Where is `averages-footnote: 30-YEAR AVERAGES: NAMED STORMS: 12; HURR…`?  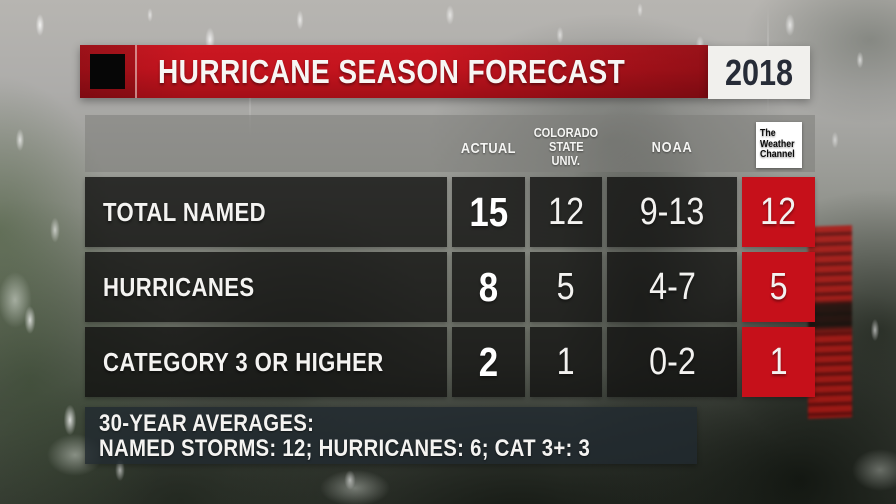
averages-footnote: 30-YEAR AVERAGES: NAMED STORMS: 12; HURR… is located at coordinates (391, 435).